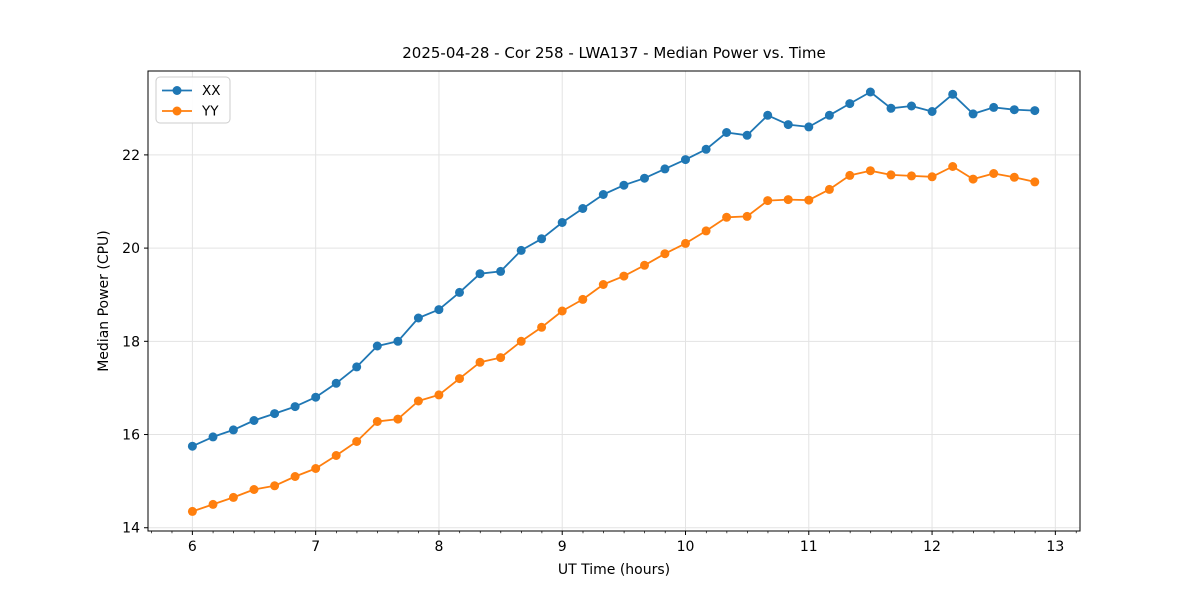 Image resolution: width=1200 pixels, height=600 pixels. Describe the element at coordinates (1055, 547) in the screenshot. I see `x-tick-label: 13` at that location.